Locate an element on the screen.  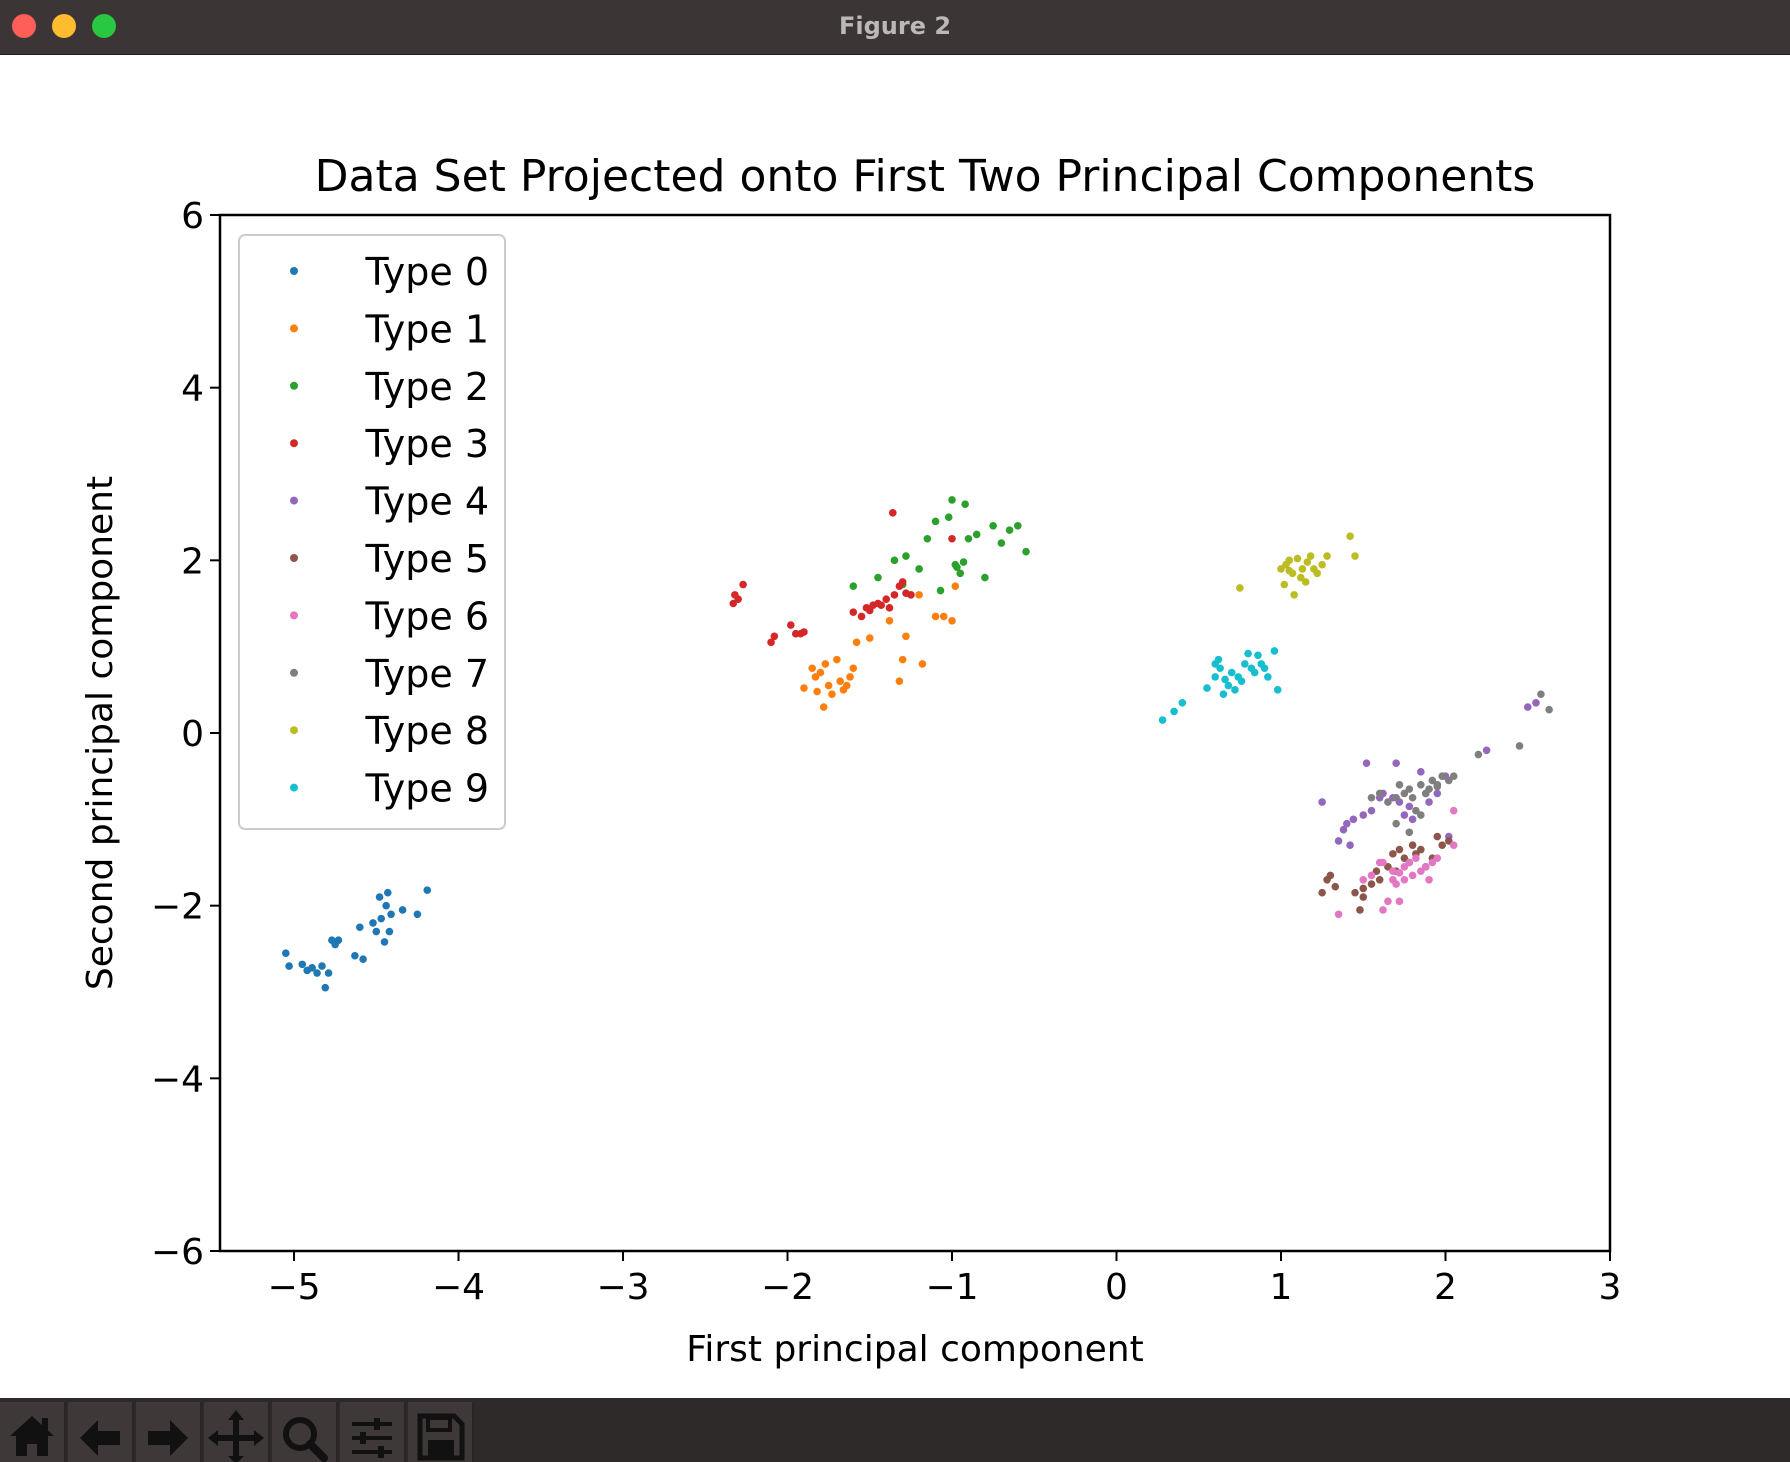
forward-button is located at coordinates (169, 1432).